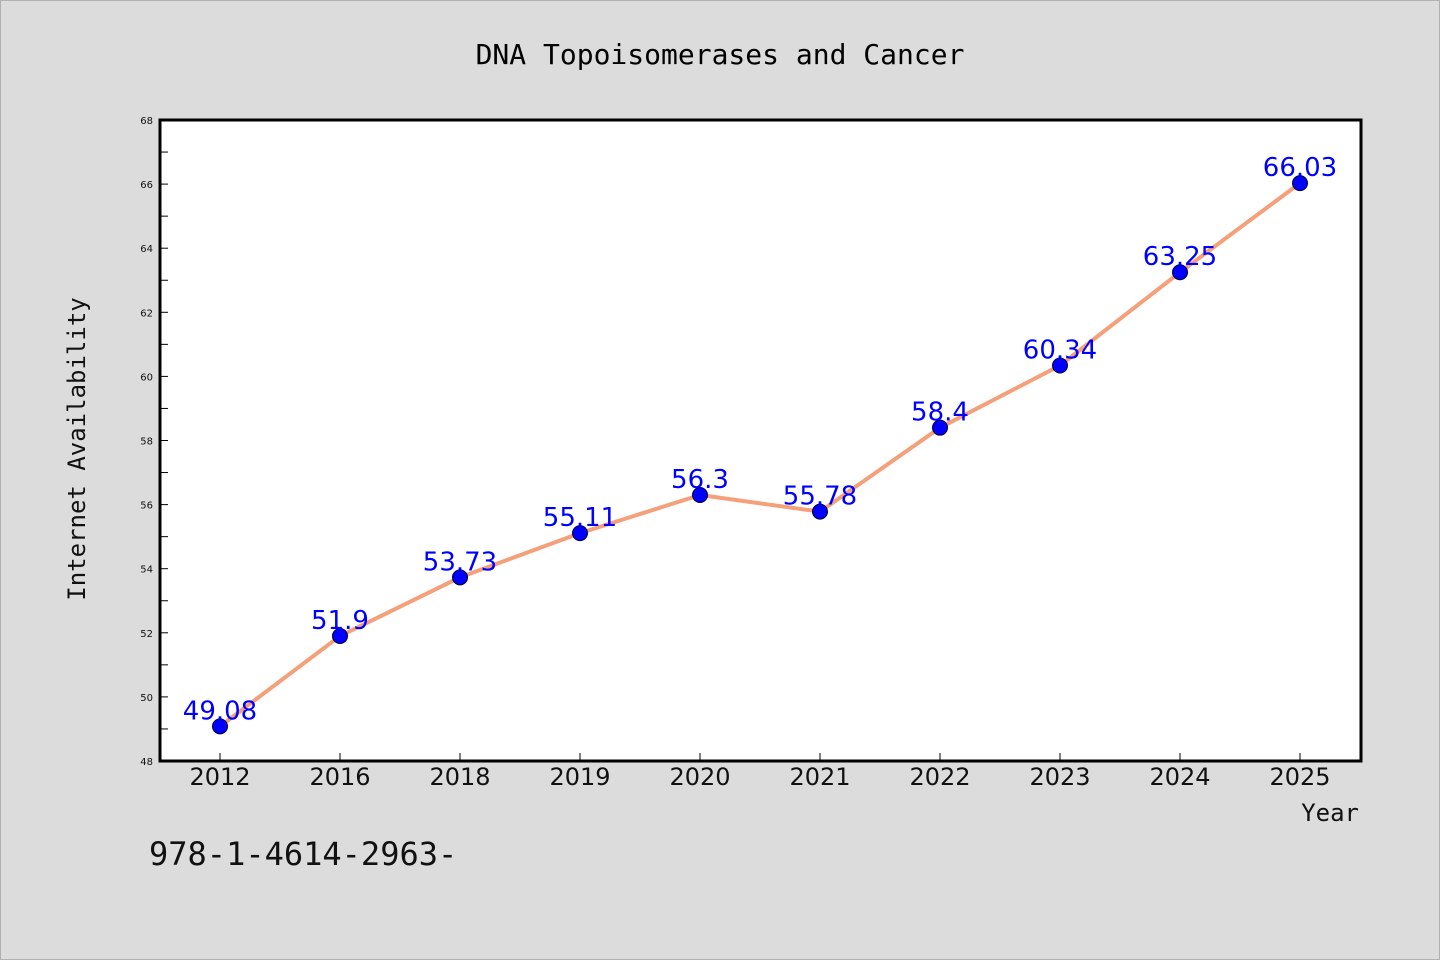 The height and width of the screenshot is (960, 1440). What do you see at coordinates (146, 570) in the screenshot?
I see `y-tick-label: 54` at bounding box center [146, 570].